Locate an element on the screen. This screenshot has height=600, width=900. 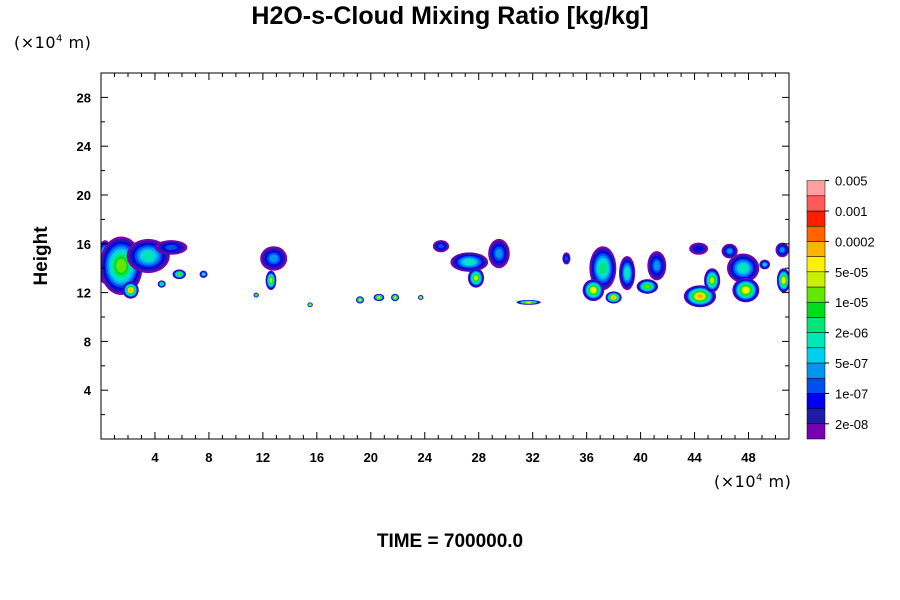
x-tick-label: 24 is located at coordinates (425, 457).